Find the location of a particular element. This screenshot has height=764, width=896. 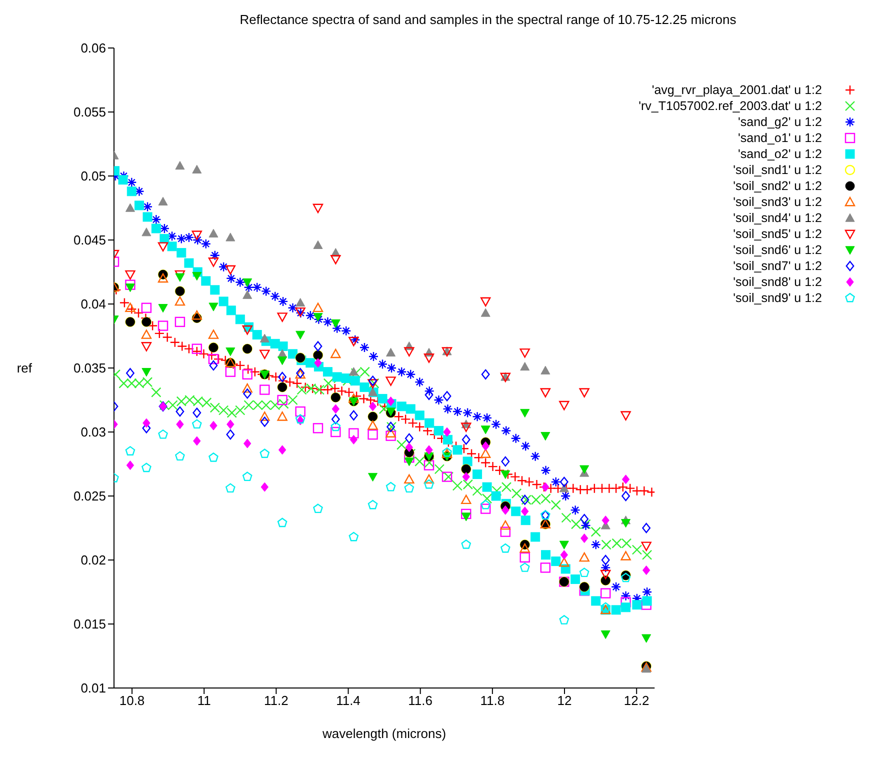

x-tick-label: 11.2 is located at coordinates (276, 700).